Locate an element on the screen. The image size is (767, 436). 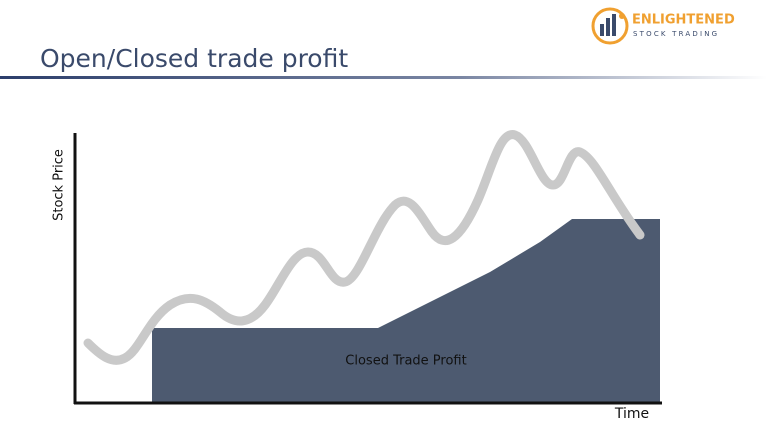
logo-tagline: STOCK TRADING is located at coordinates (676, 34).